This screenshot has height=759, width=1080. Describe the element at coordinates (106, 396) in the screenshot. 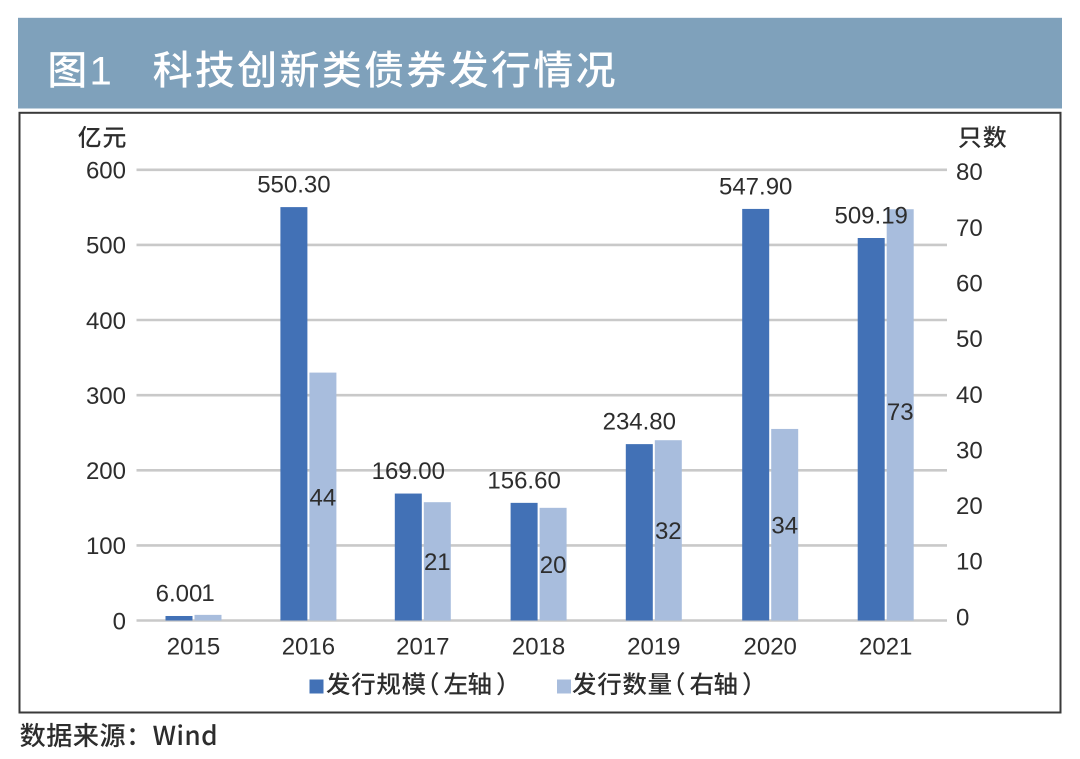

I see `svg-text: 300` at that location.